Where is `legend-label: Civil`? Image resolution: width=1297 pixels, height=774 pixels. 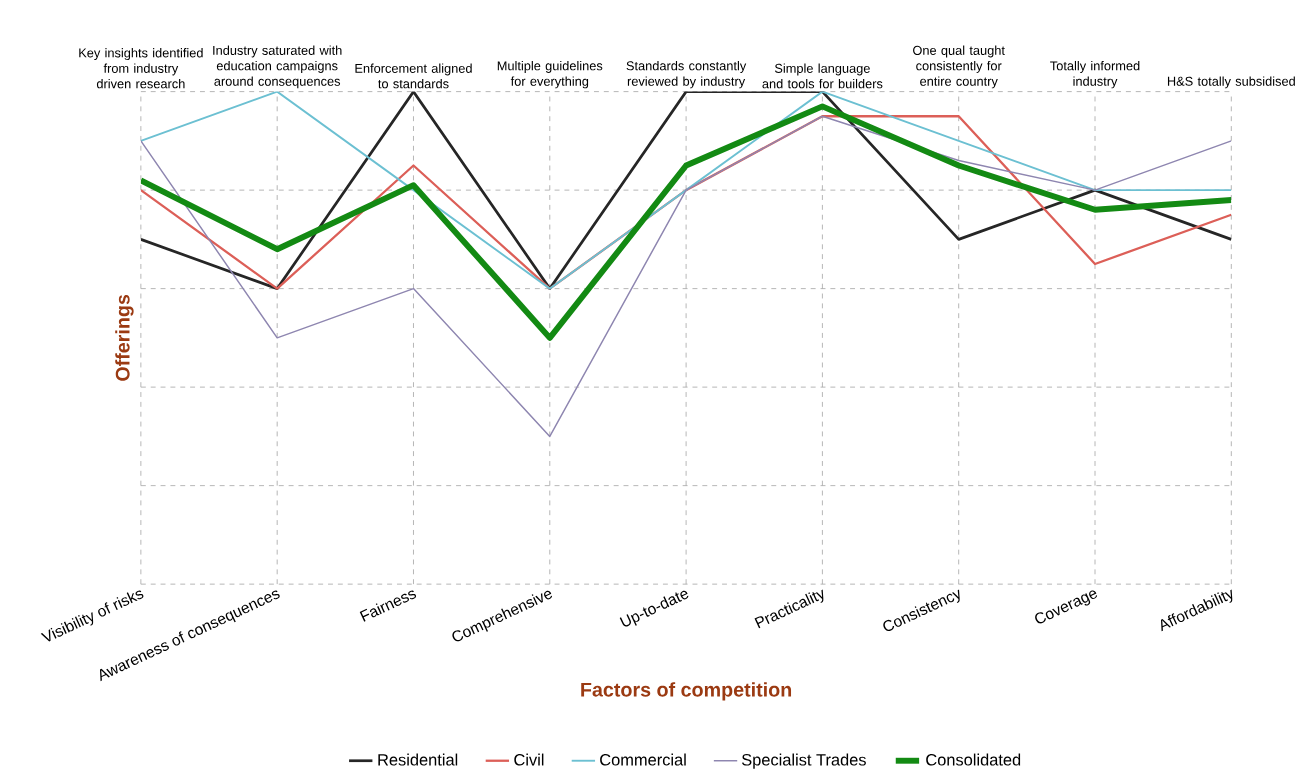 legend-label: Civil is located at coordinates (529, 759).